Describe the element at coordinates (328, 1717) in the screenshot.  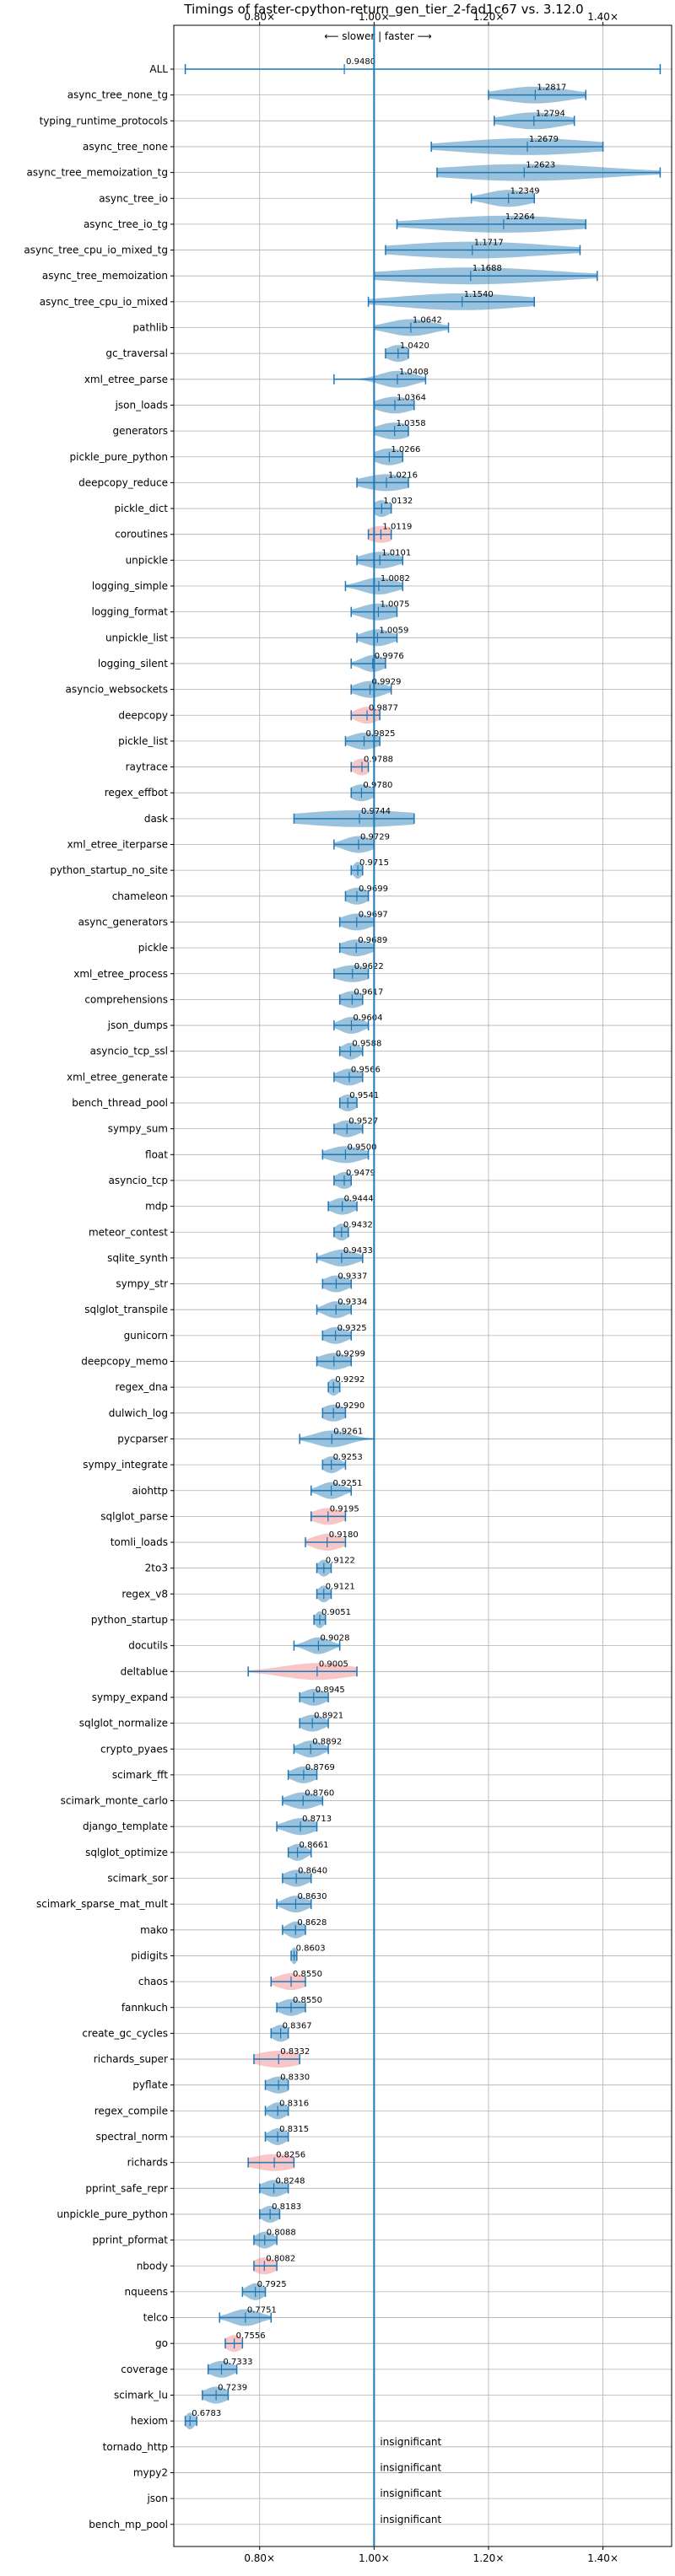
I see `value-label: 0.8921` at that location.